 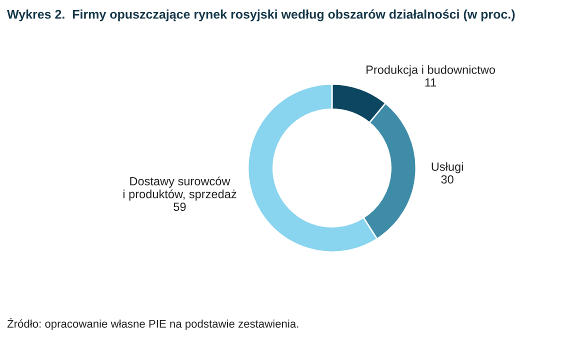 I want to click on data-label: 59, so click(x=180, y=206).